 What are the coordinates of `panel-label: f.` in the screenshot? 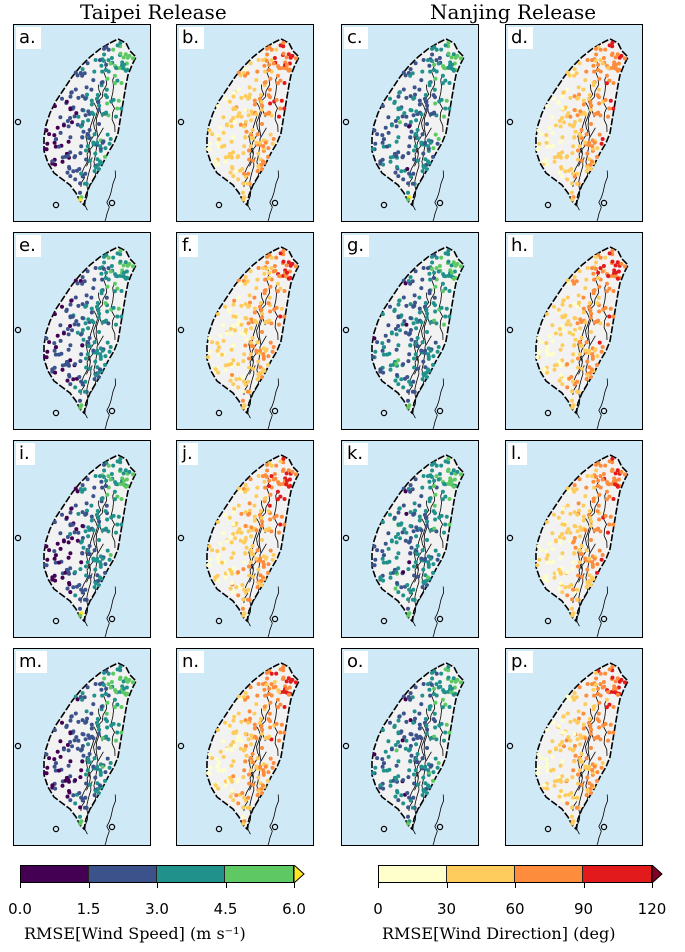 It's located at (188, 246).